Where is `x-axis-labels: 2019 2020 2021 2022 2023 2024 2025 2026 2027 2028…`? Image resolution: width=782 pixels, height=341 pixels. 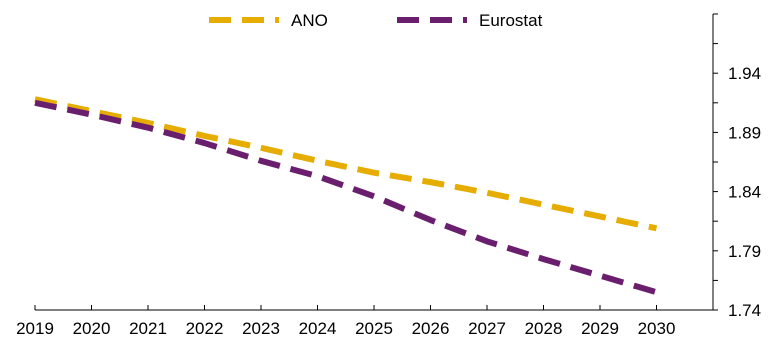
x-axis-labels: 2019 2020 2021 2022 2023 2024 2025 2026 2027 2028… is located at coordinates (345, 328).